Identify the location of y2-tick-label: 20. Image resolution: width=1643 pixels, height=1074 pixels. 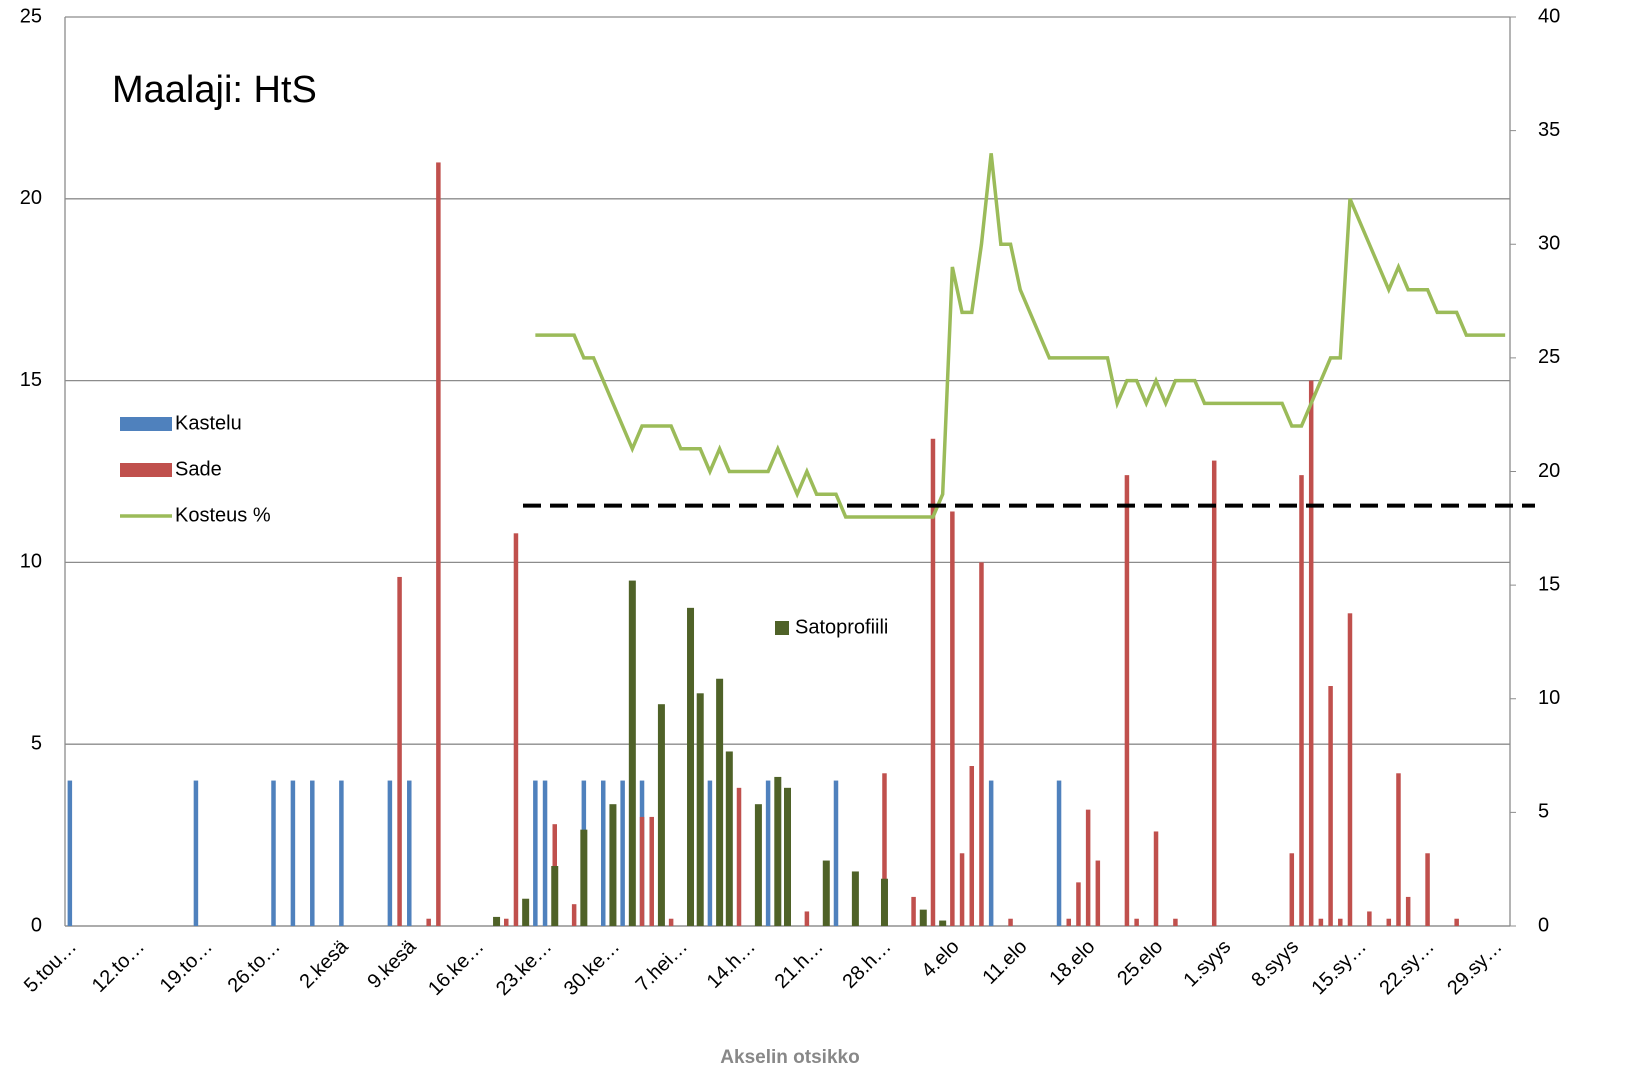
(1549, 471).